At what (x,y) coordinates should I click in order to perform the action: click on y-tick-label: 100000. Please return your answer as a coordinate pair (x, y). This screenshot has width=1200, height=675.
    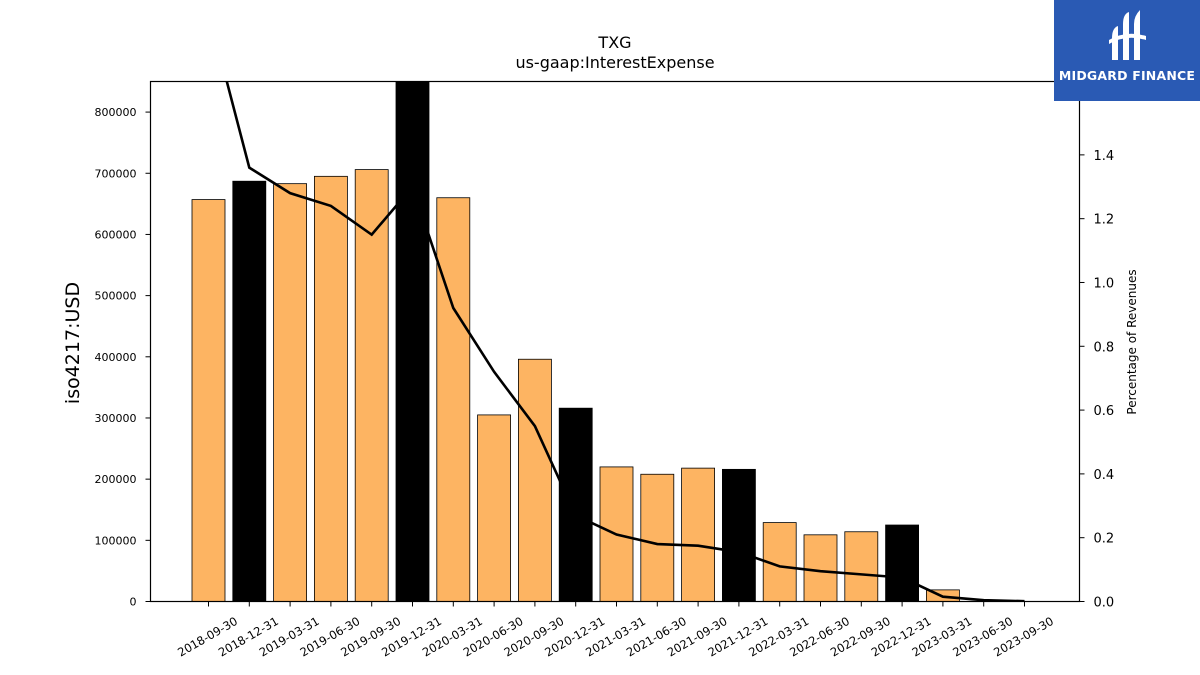
    Looking at the image, I should click on (116, 540).